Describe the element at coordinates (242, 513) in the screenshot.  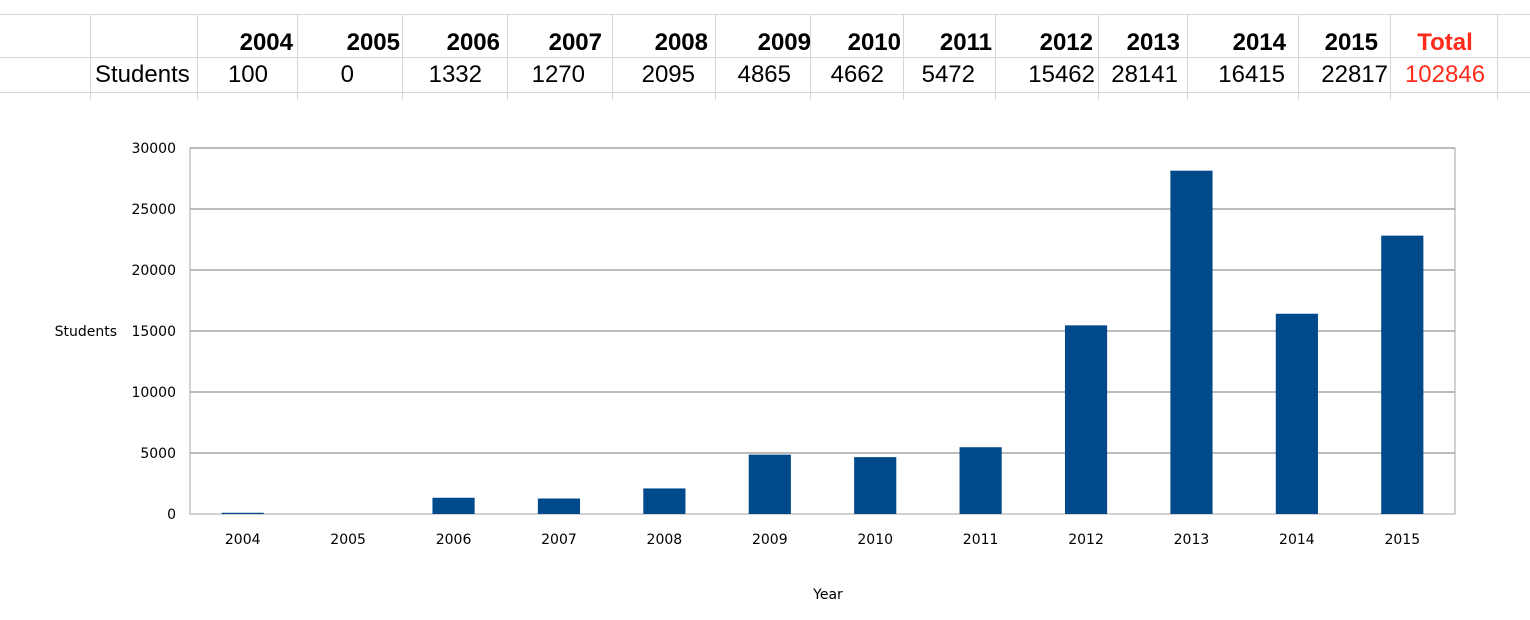
I see `bar-2004` at that location.